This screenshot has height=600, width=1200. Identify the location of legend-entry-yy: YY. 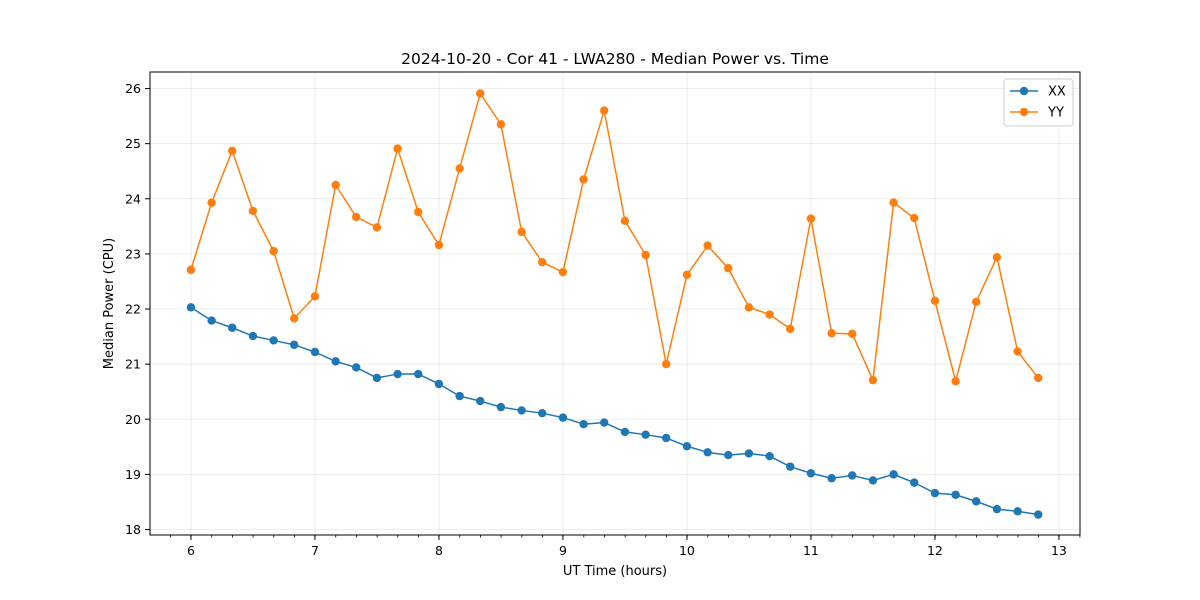
(1037, 113).